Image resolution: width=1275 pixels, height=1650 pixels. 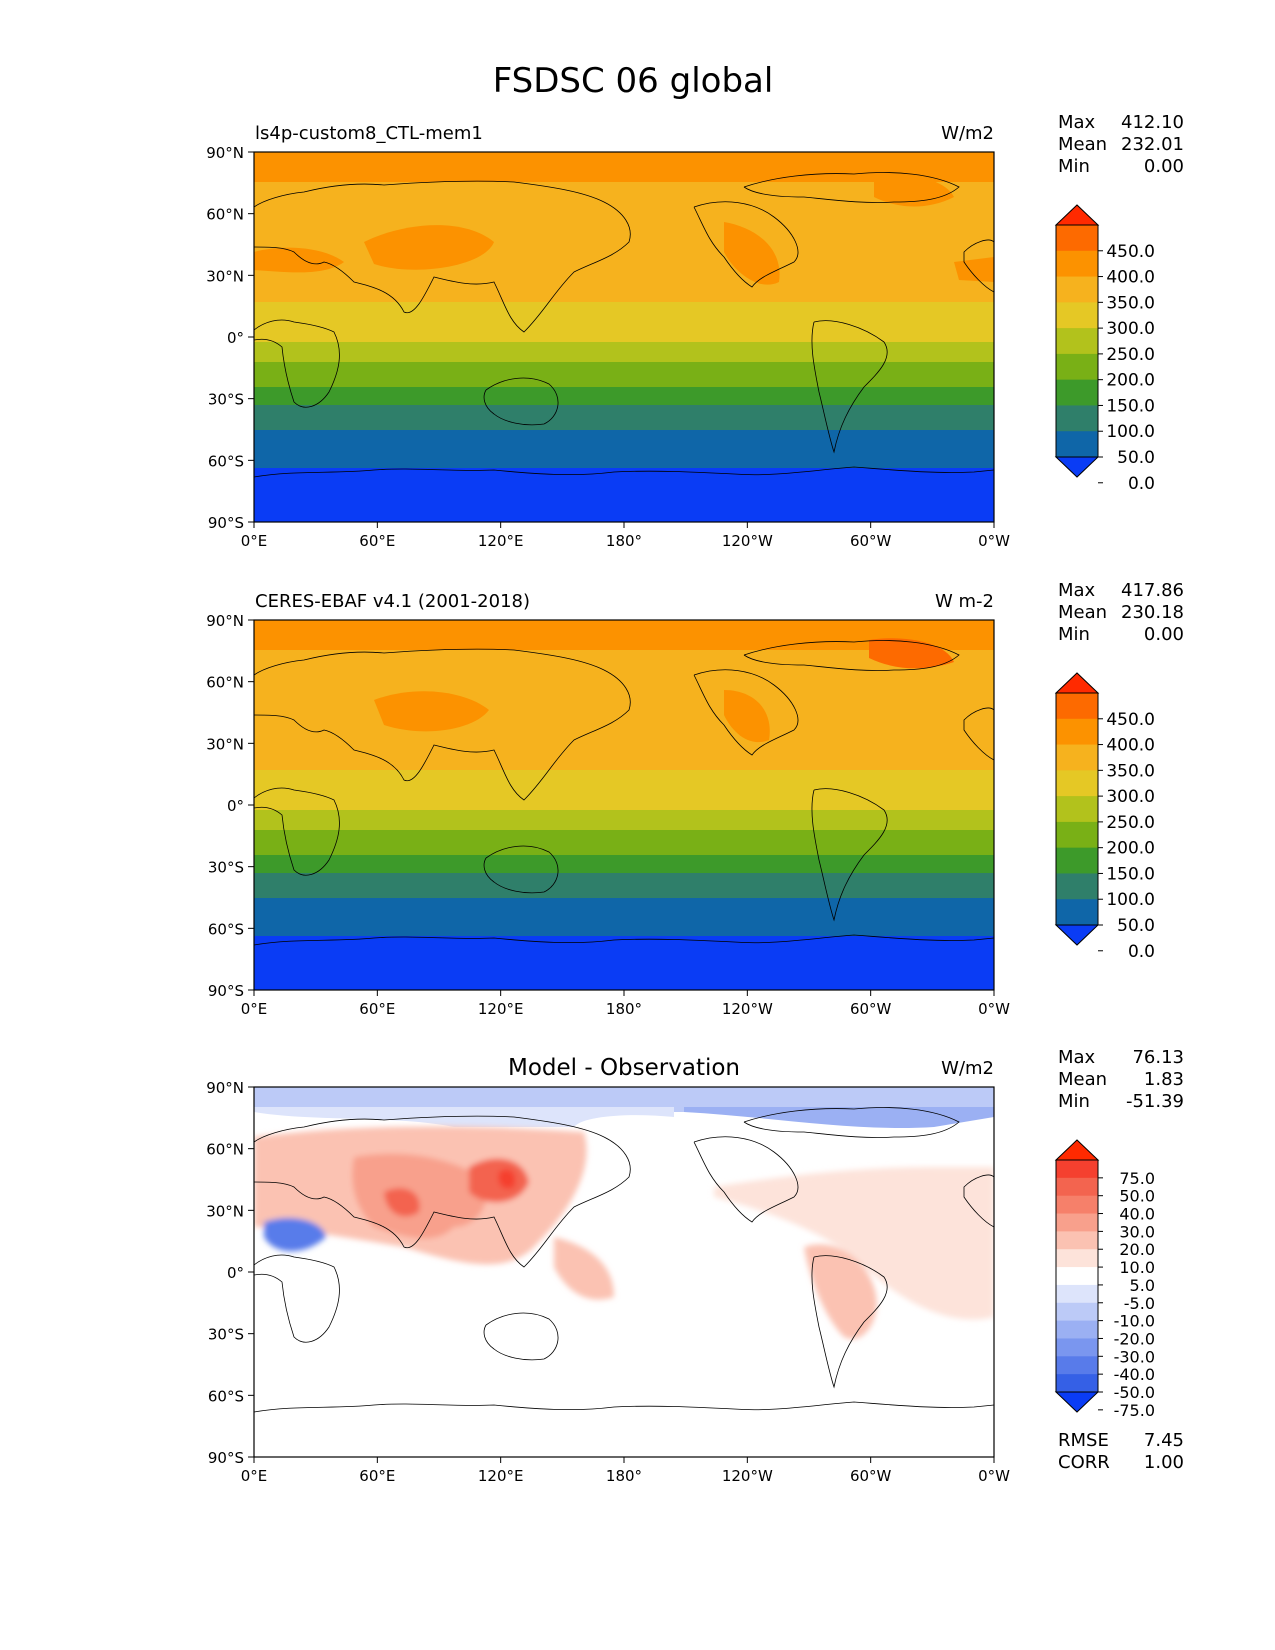 I want to click on lat-label: 30°S, so click(x=226, y=868).